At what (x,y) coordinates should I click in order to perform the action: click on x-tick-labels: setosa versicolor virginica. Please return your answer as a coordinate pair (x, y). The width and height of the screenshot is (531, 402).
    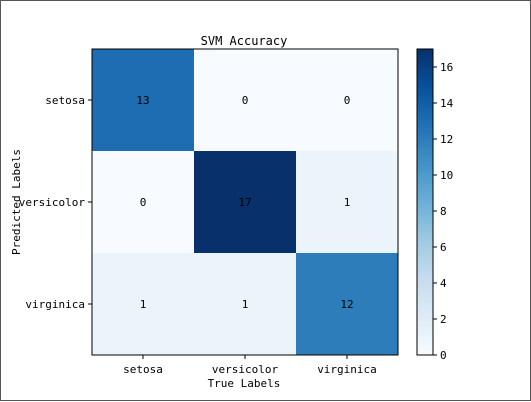
    Looking at the image, I should click on (250, 365).